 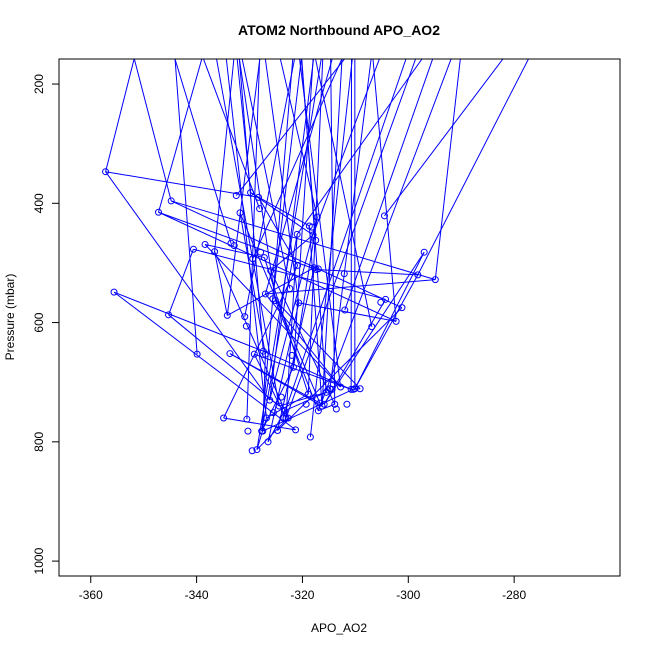 I want to click on y-tick-label: 1000, so click(x=39, y=560).